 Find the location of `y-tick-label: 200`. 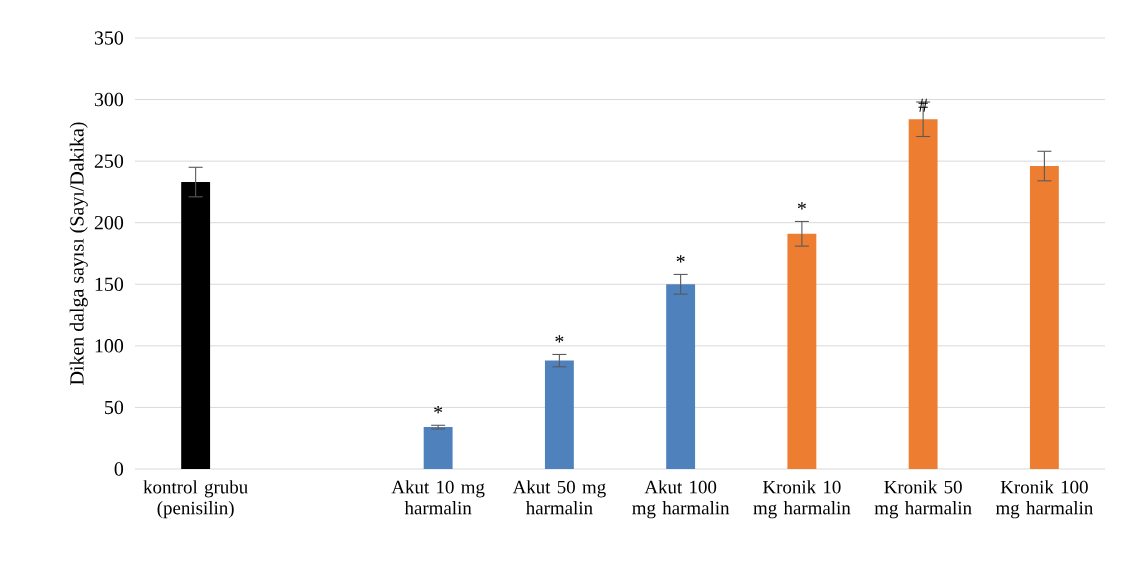

y-tick-label: 200 is located at coordinates (109, 222).